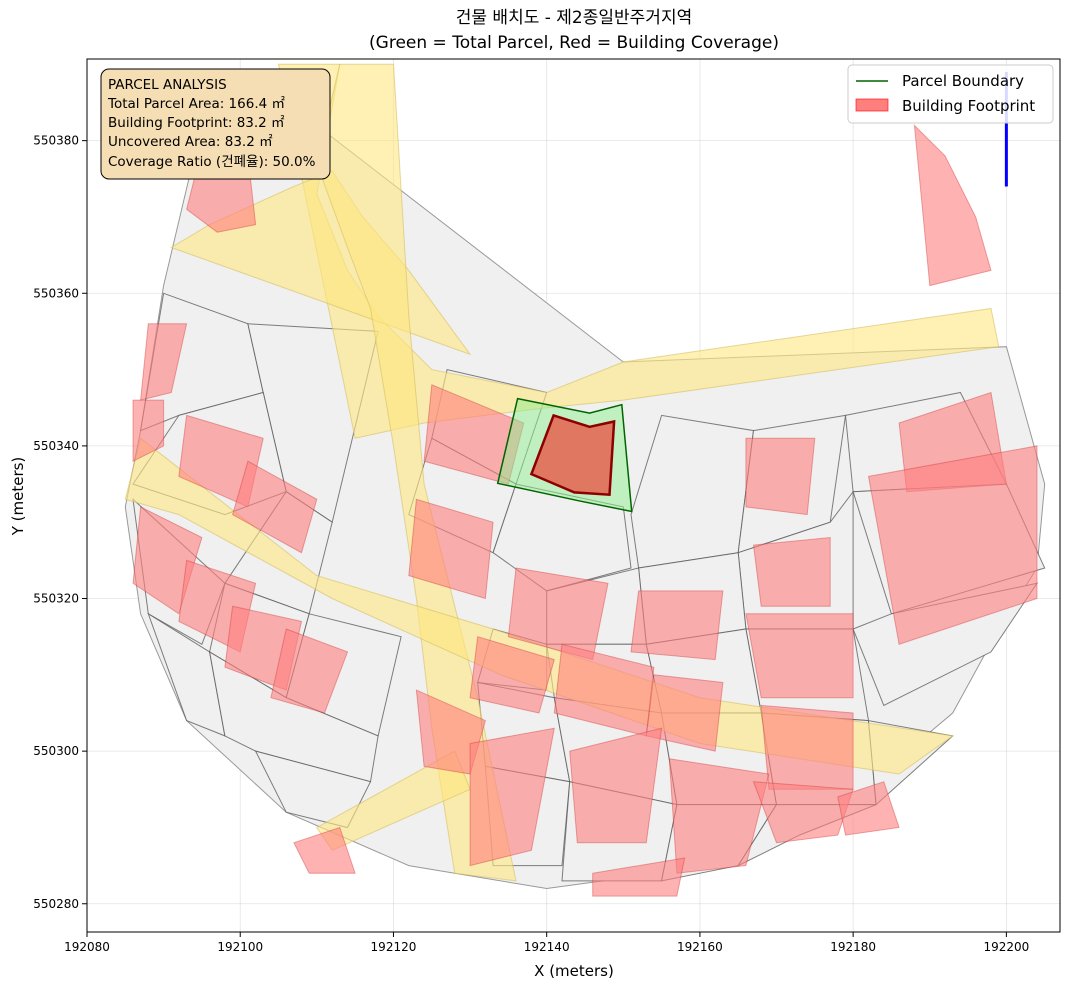  What do you see at coordinates (56, 293) in the screenshot?
I see `y-tick-label: 550360` at bounding box center [56, 293].